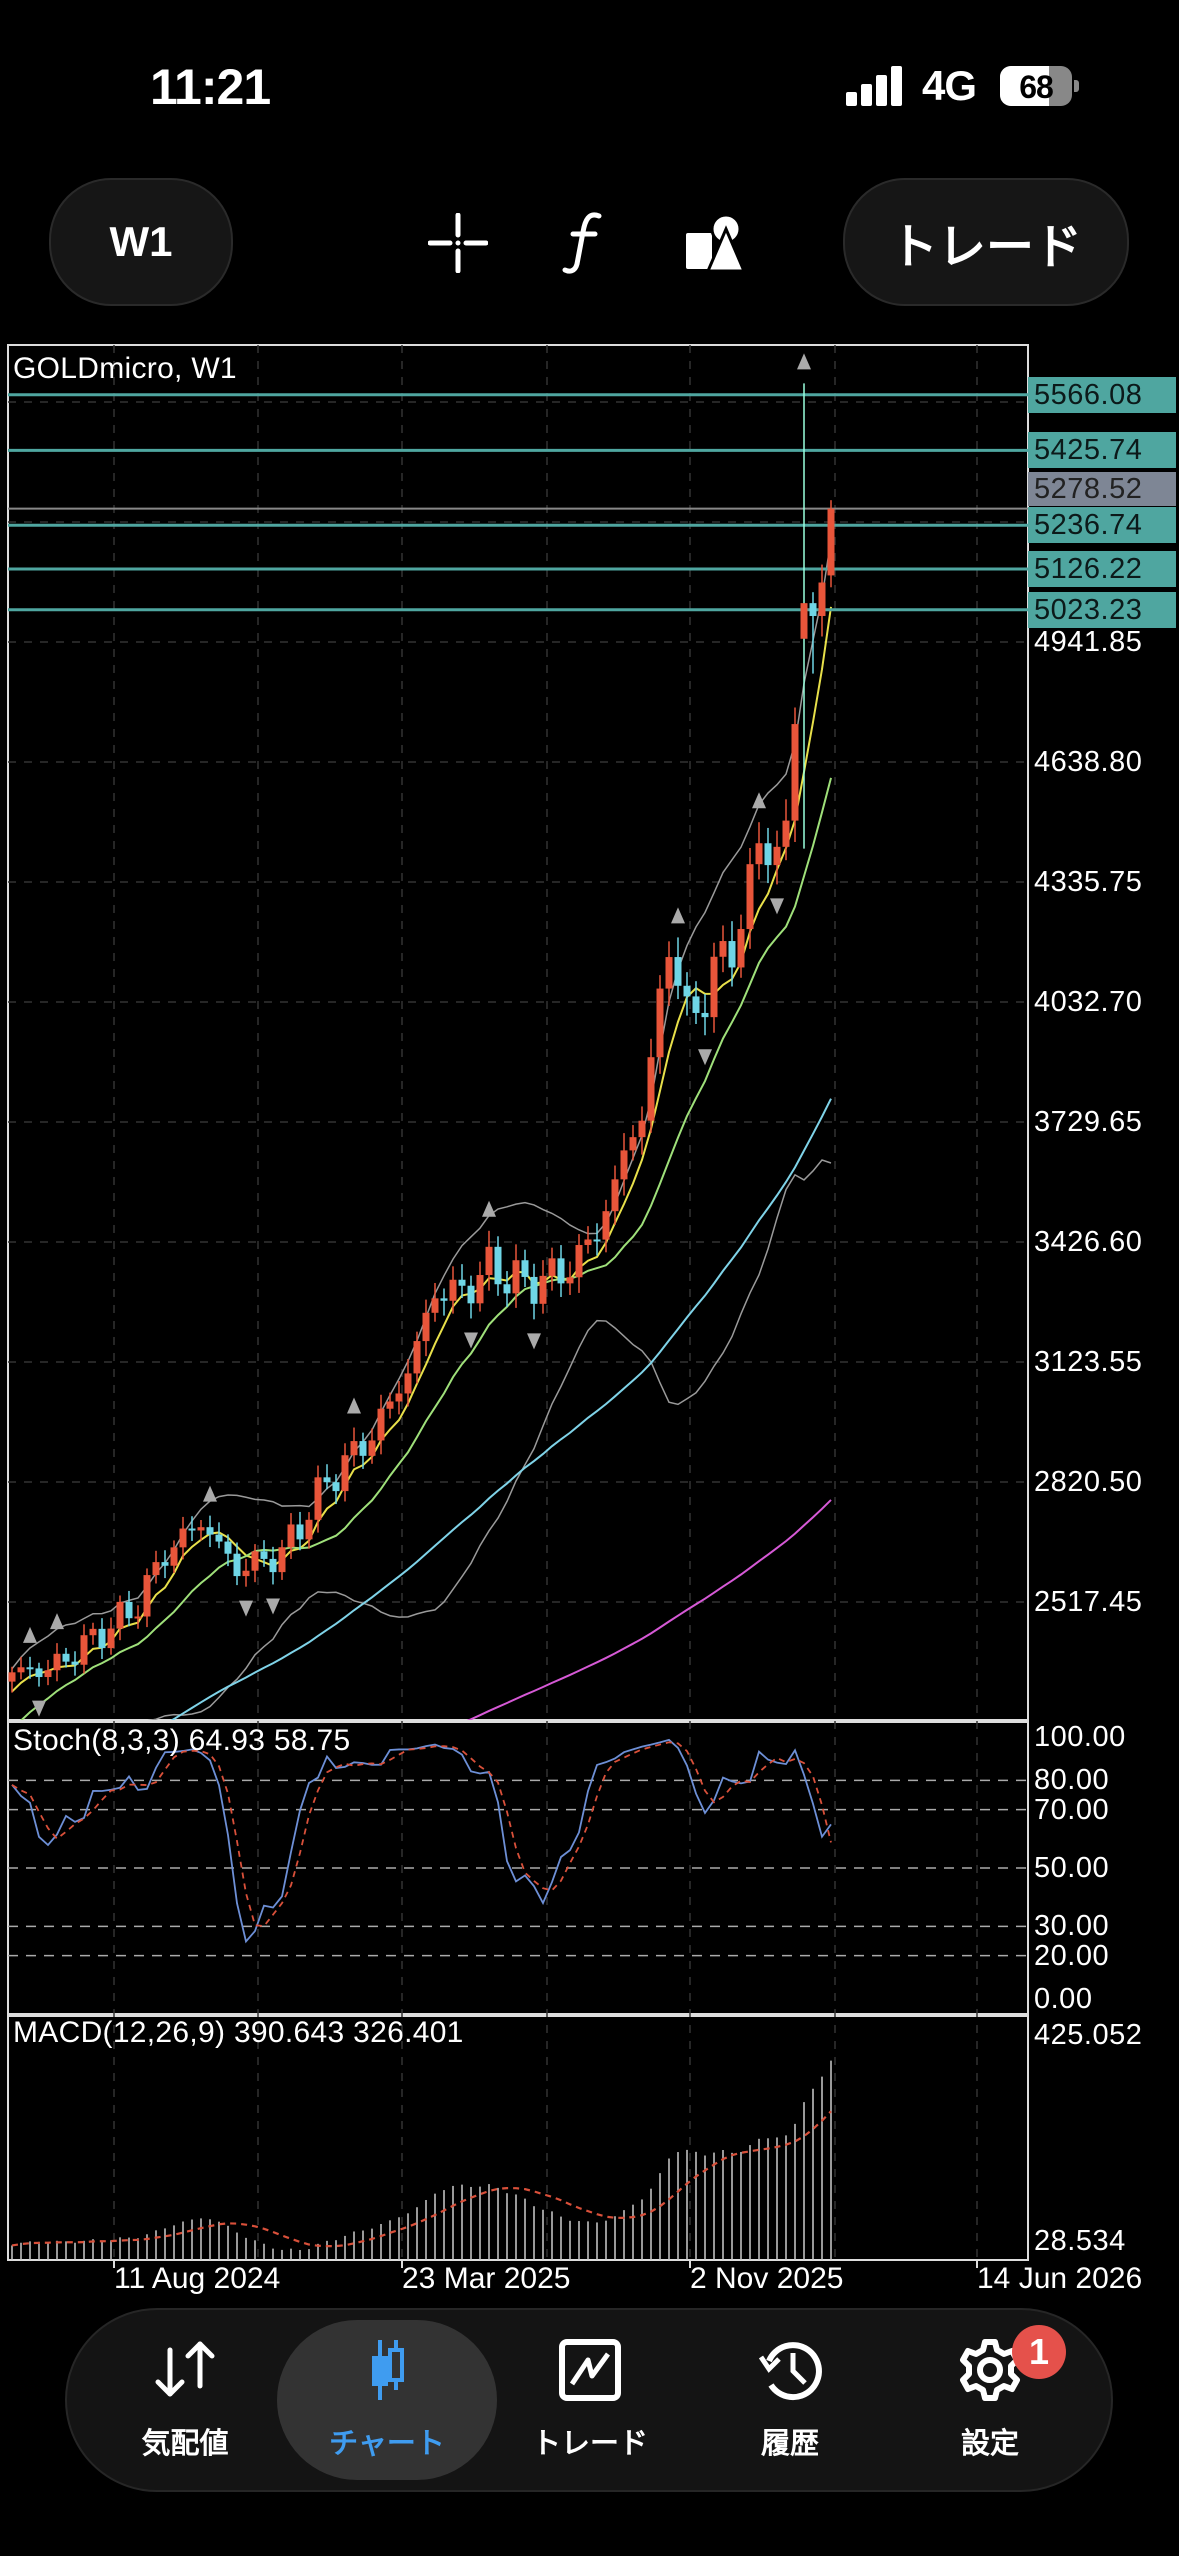 This screenshot has width=1179, height=2556. Describe the element at coordinates (1076, 86) in the screenshot. I see `battery-tip` at that location.